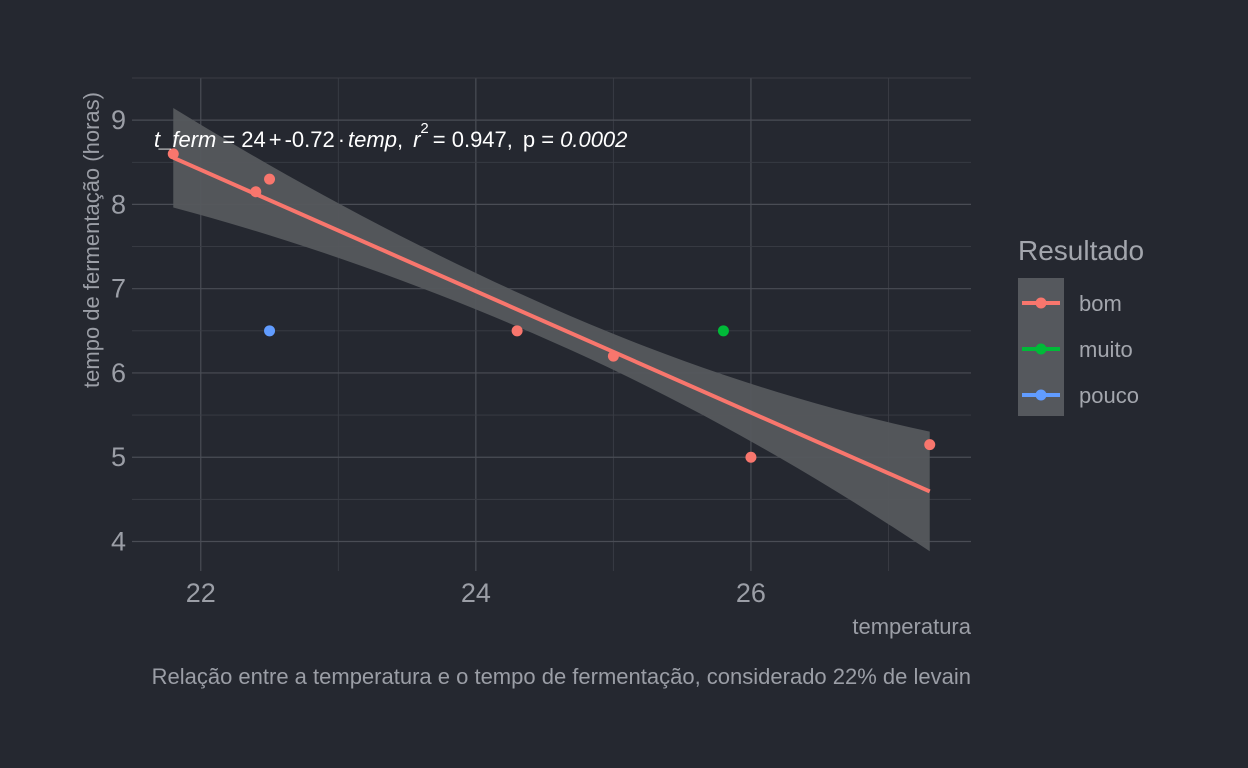 The width and height of the screenshot is (1248, 768). I want to click on y-tick-label: 4, so click(118, 542).